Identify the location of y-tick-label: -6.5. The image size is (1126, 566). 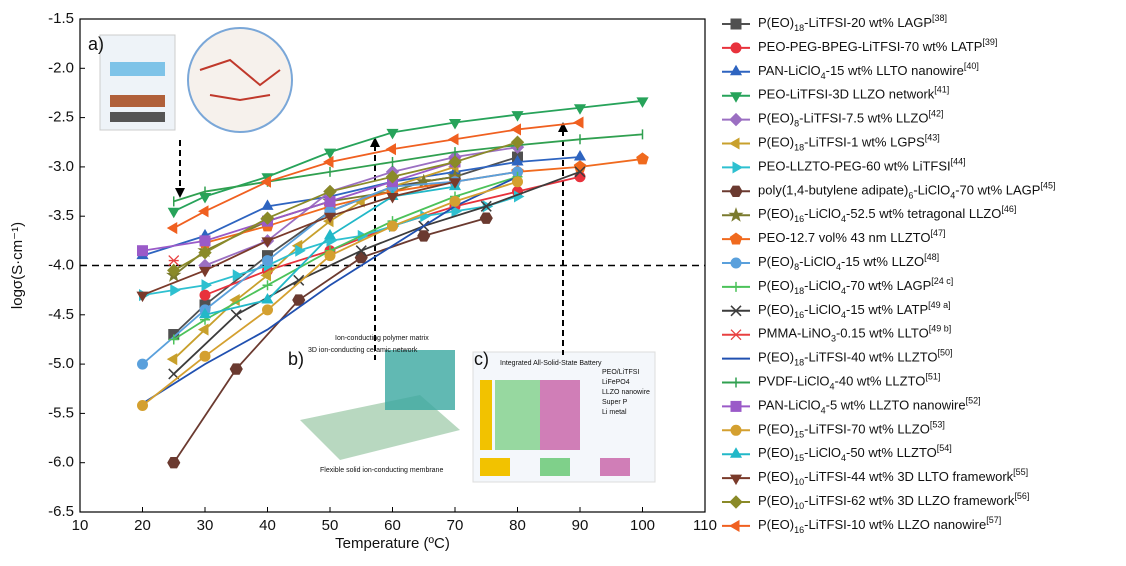
(61, 511).